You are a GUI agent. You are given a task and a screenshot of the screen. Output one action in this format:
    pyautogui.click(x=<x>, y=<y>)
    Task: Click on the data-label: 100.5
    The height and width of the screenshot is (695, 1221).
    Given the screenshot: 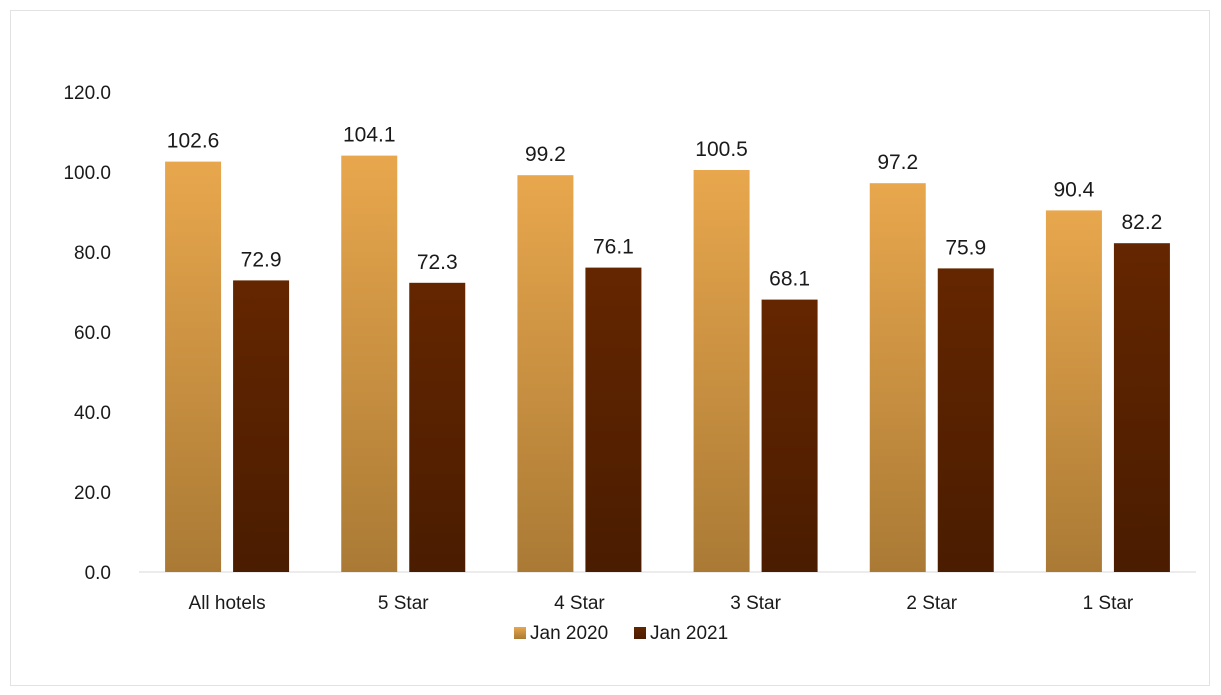 What is the action you would take?
    pyautogui.click(x=721, y=149)
    